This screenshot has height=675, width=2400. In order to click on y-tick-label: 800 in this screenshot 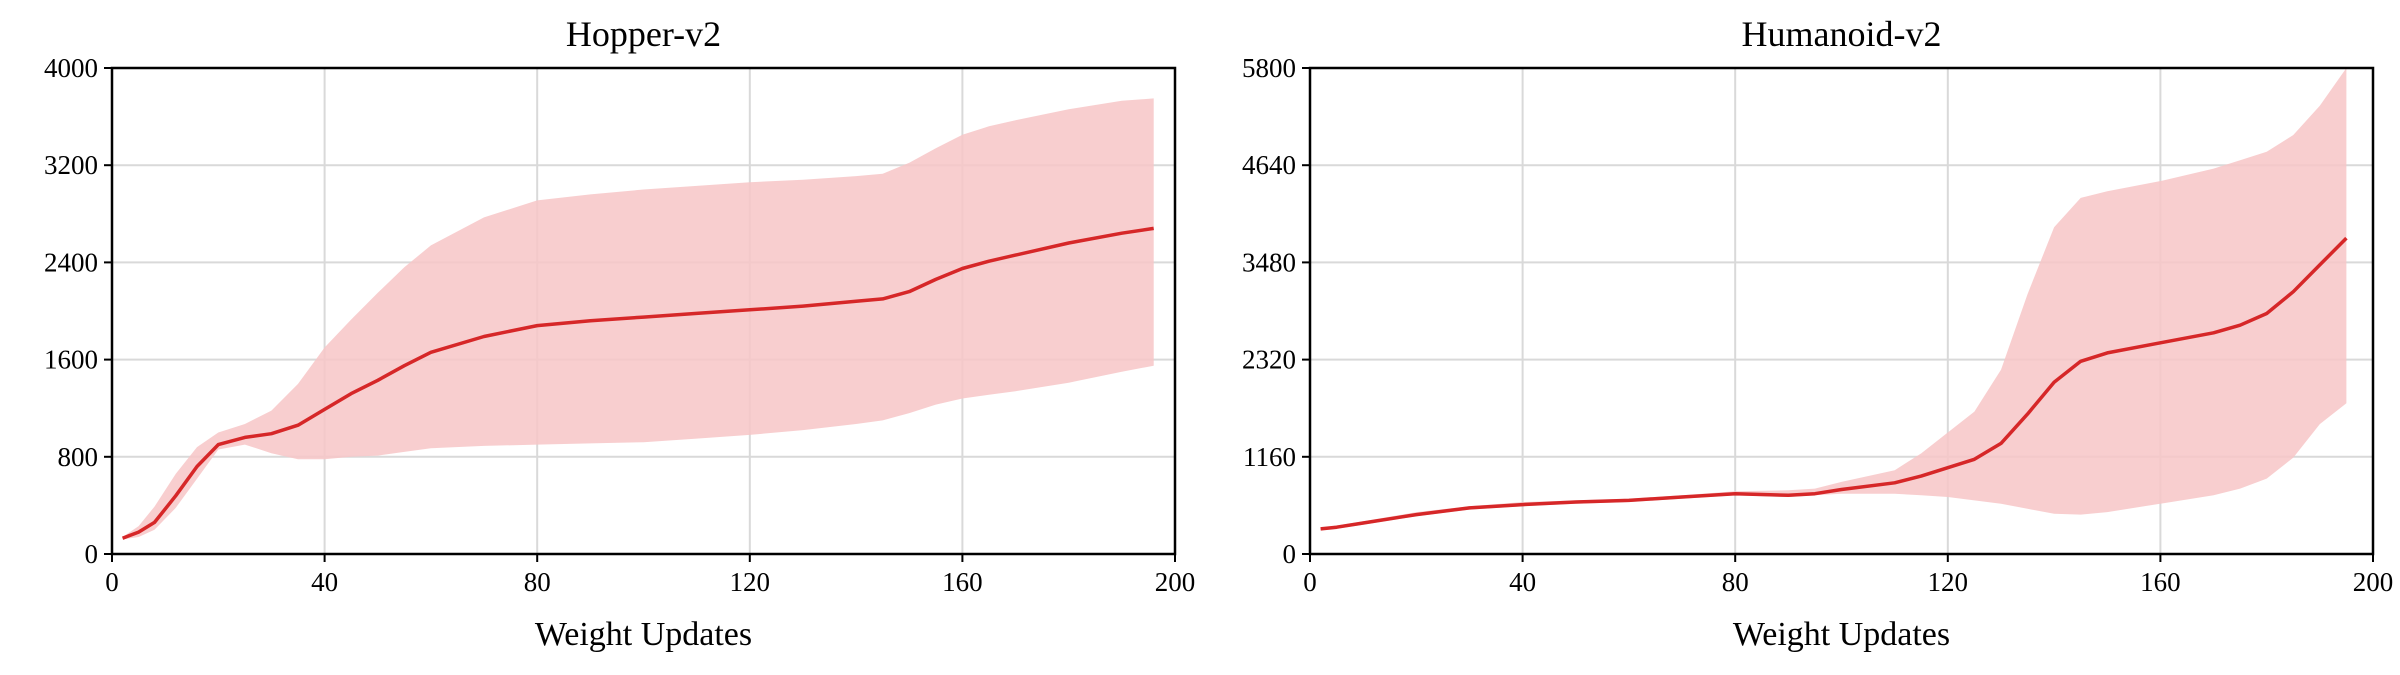, I will do `click(78, 457)`.